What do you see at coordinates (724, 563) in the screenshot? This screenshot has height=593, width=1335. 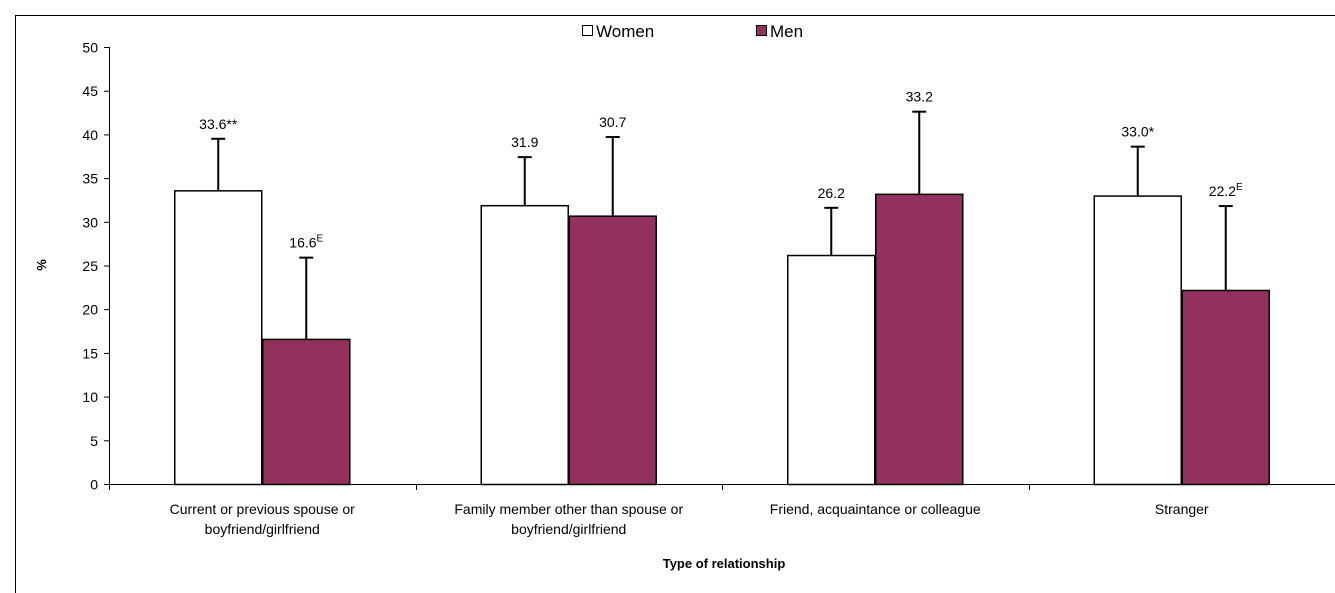 I see `x-axis-title: Type of relationship` at bounding box center [724, 563].